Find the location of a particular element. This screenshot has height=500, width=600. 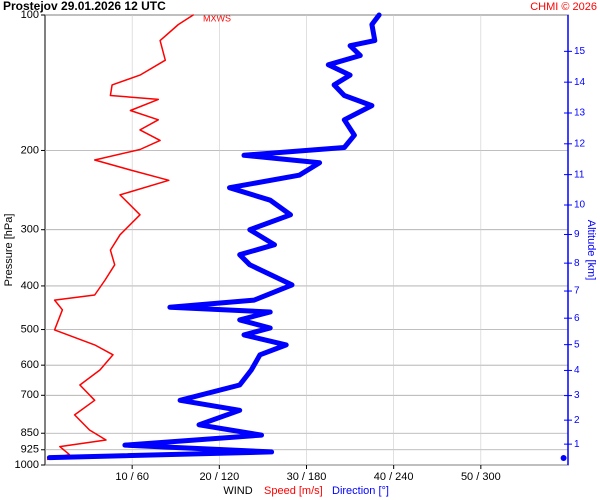

source: CHMI © 2026 is located at coordinates (563, 7).